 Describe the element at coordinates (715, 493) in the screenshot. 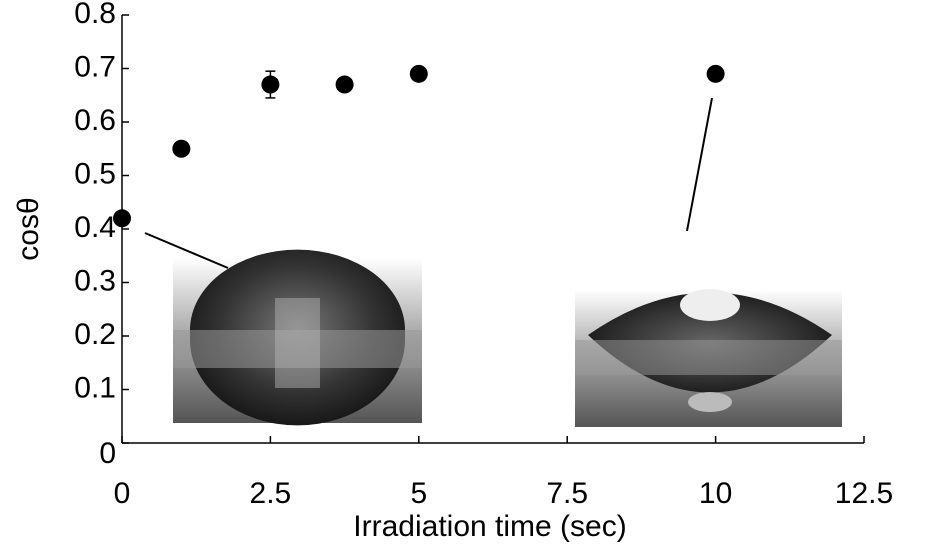

I see `x-tick-label: 10` at that location.